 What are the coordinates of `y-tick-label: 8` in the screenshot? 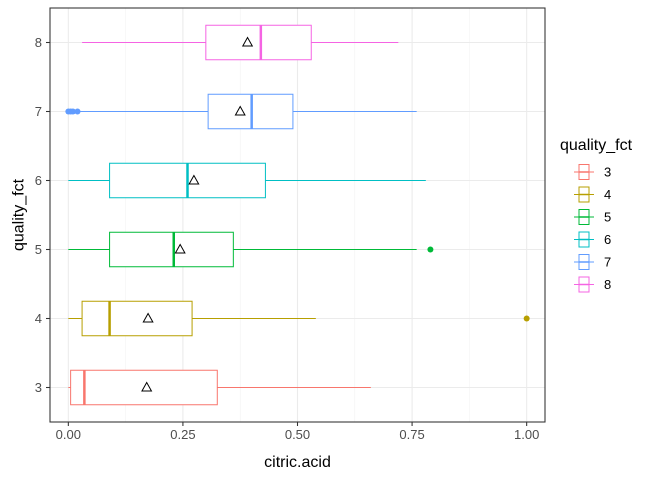 It's located at (38, 42).